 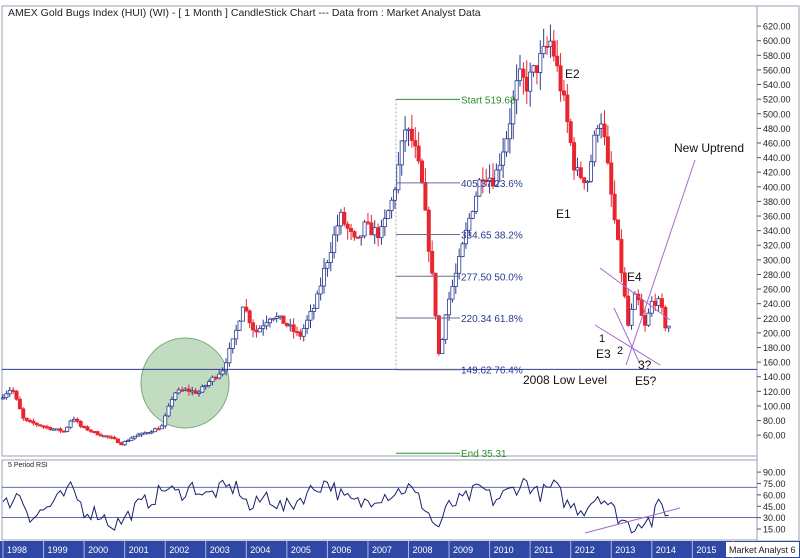 I want to click on fib-label: 405.37 23.6%, so click(x=492, y=184).